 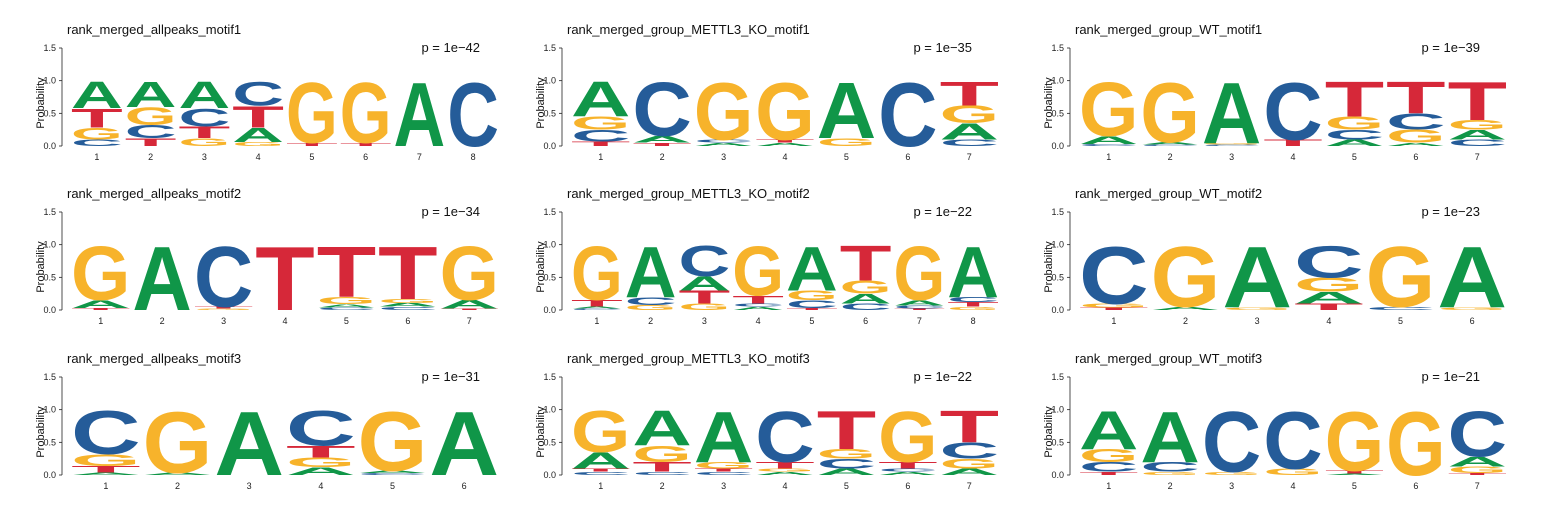 What do you see at coordinates (450, 211) in the screenshot?
I see `panel-pvalue: p = 1e−34` at bounding box center [450, 211].